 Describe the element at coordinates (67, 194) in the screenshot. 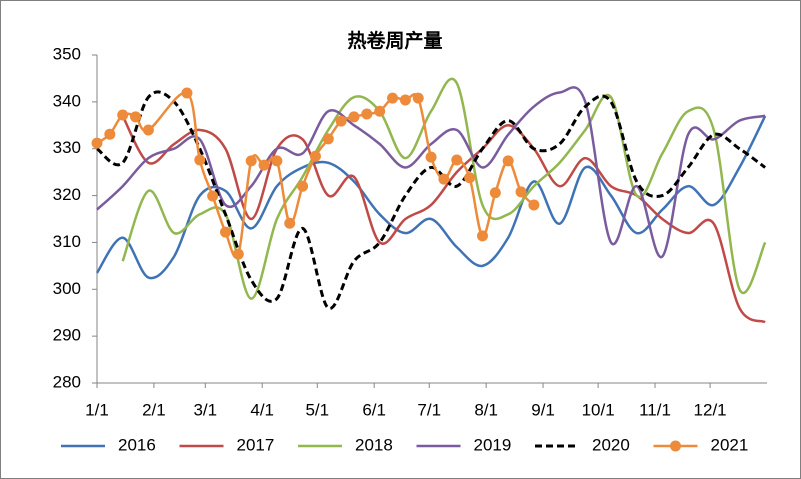

I see `y-tick-label: 320` at that location.